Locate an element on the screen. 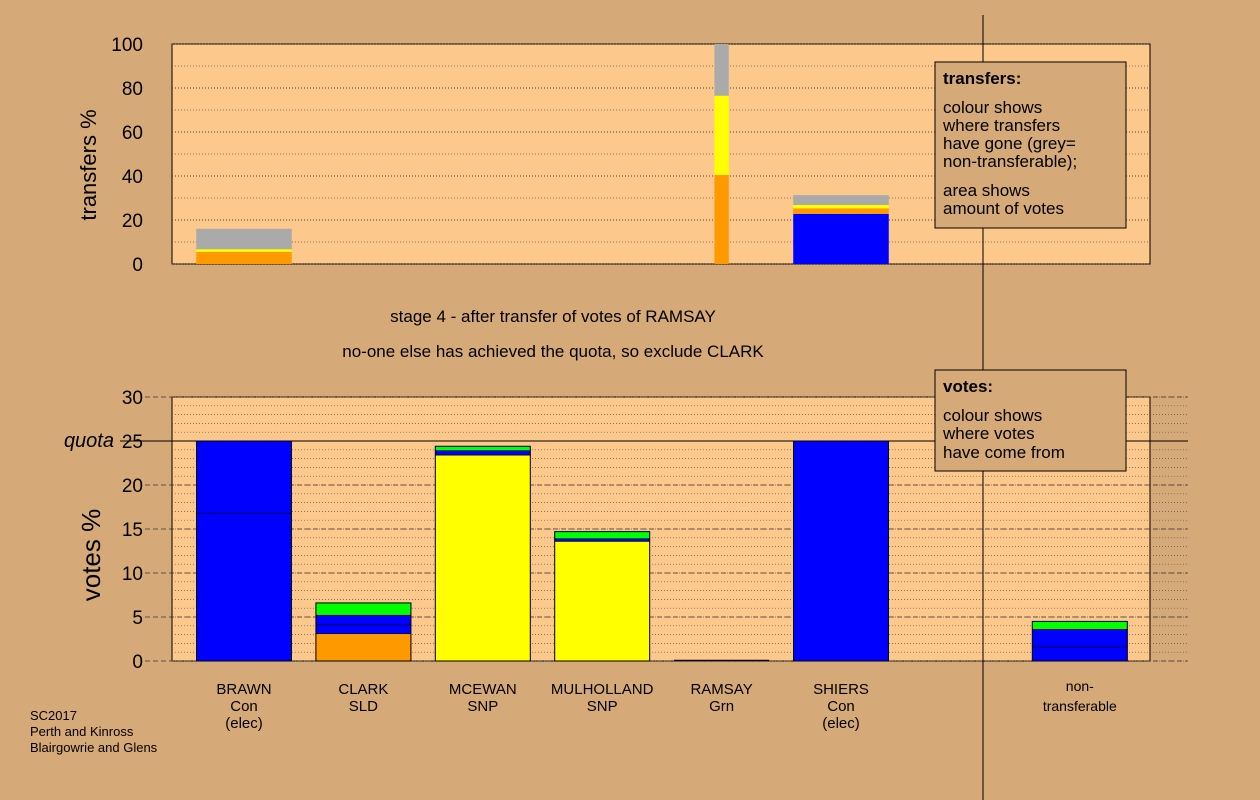 This screenshot has height=800, width=1260. bar-clark is located at coordinates (363, 632).